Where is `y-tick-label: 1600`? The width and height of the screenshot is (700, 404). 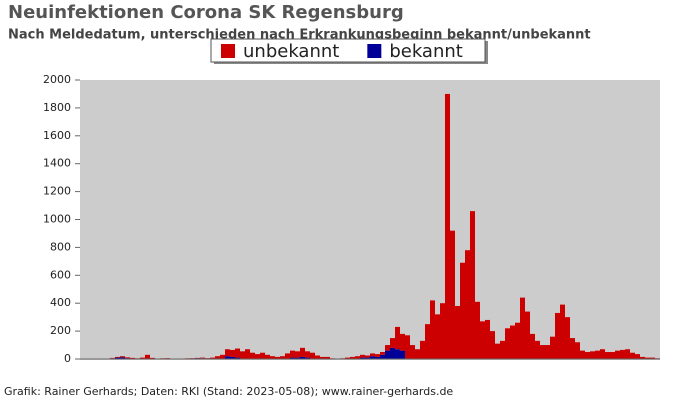 y-tick-label: 1600 is located at coordinates (57, 135).